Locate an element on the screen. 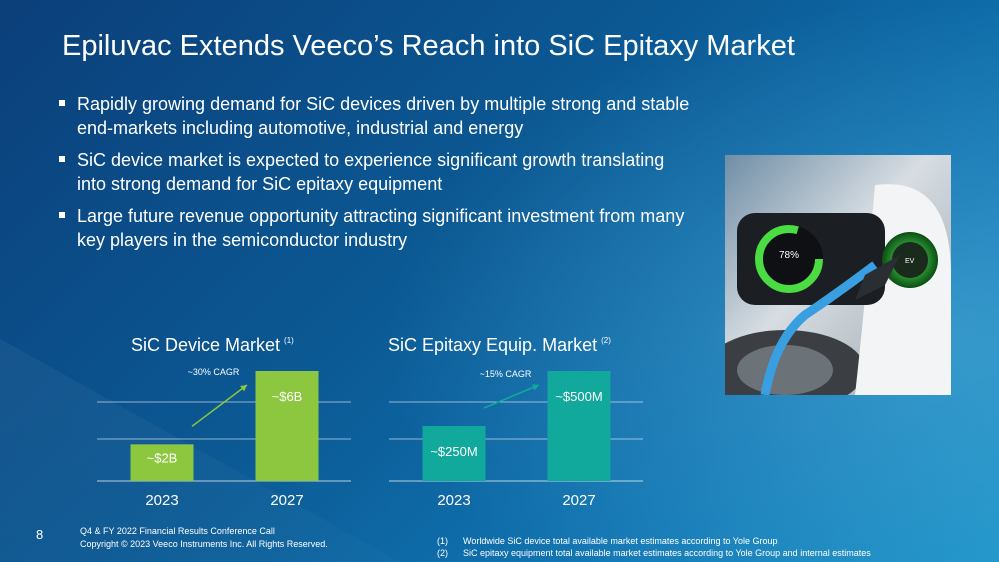 This screenshot has height=562, width=999. data-label: ~$250M is located at coordinates (453, 451).